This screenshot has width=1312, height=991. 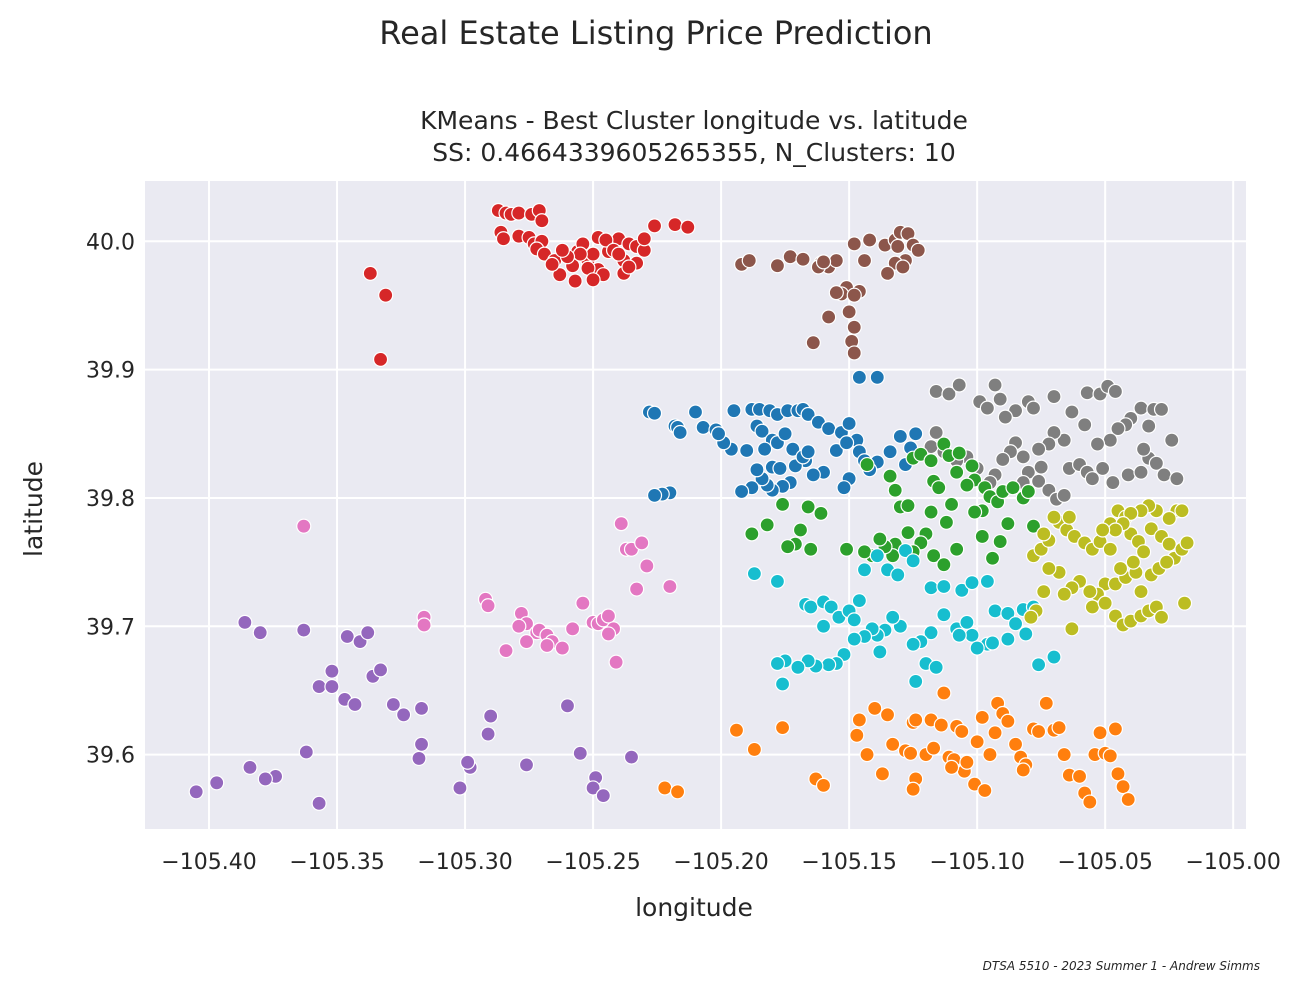 I want to click on x-tick-label: −105.40, so click(x=208, y=862).